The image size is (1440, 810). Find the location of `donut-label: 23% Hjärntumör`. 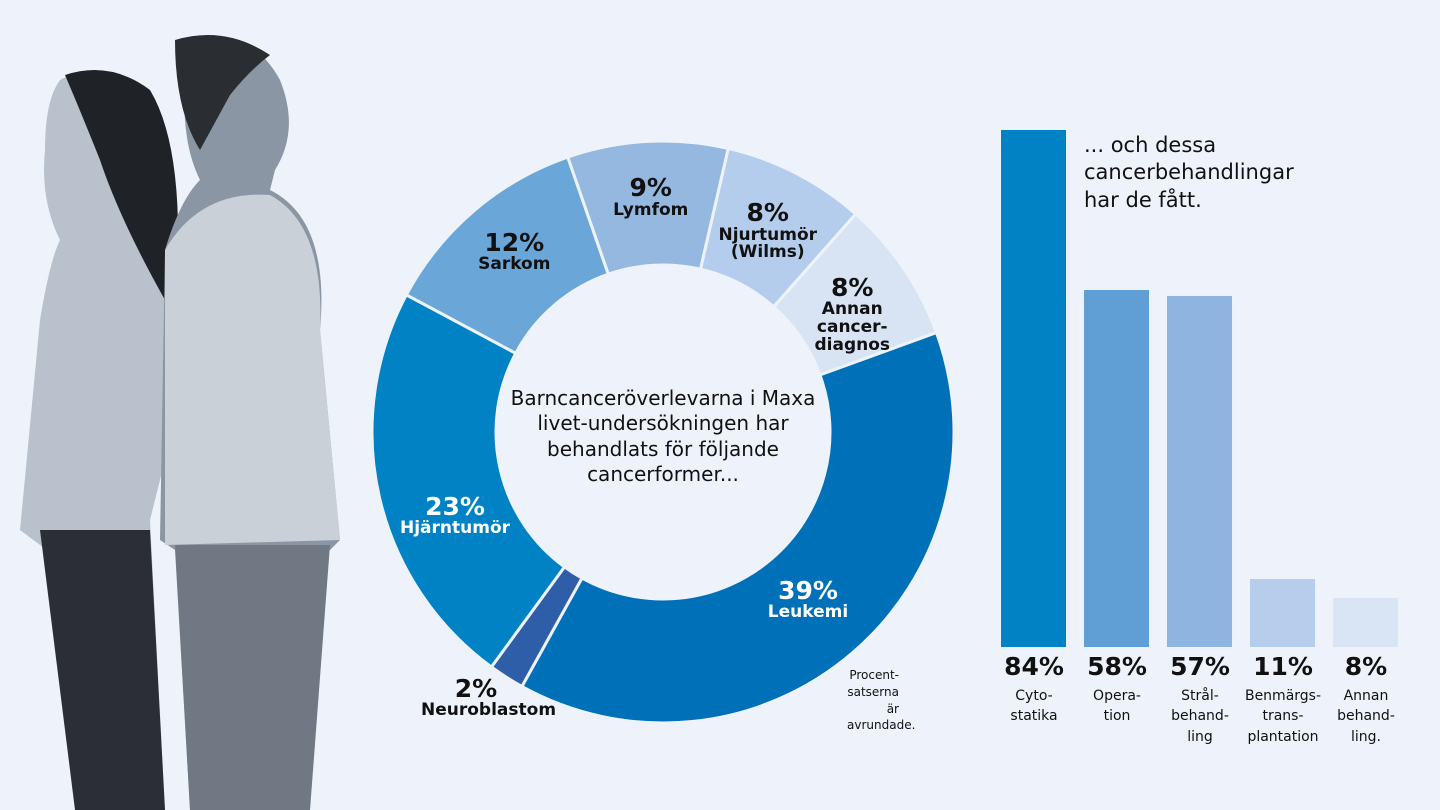

donut-label: 23% Hjärntumör is located at coordinates (455, 515).